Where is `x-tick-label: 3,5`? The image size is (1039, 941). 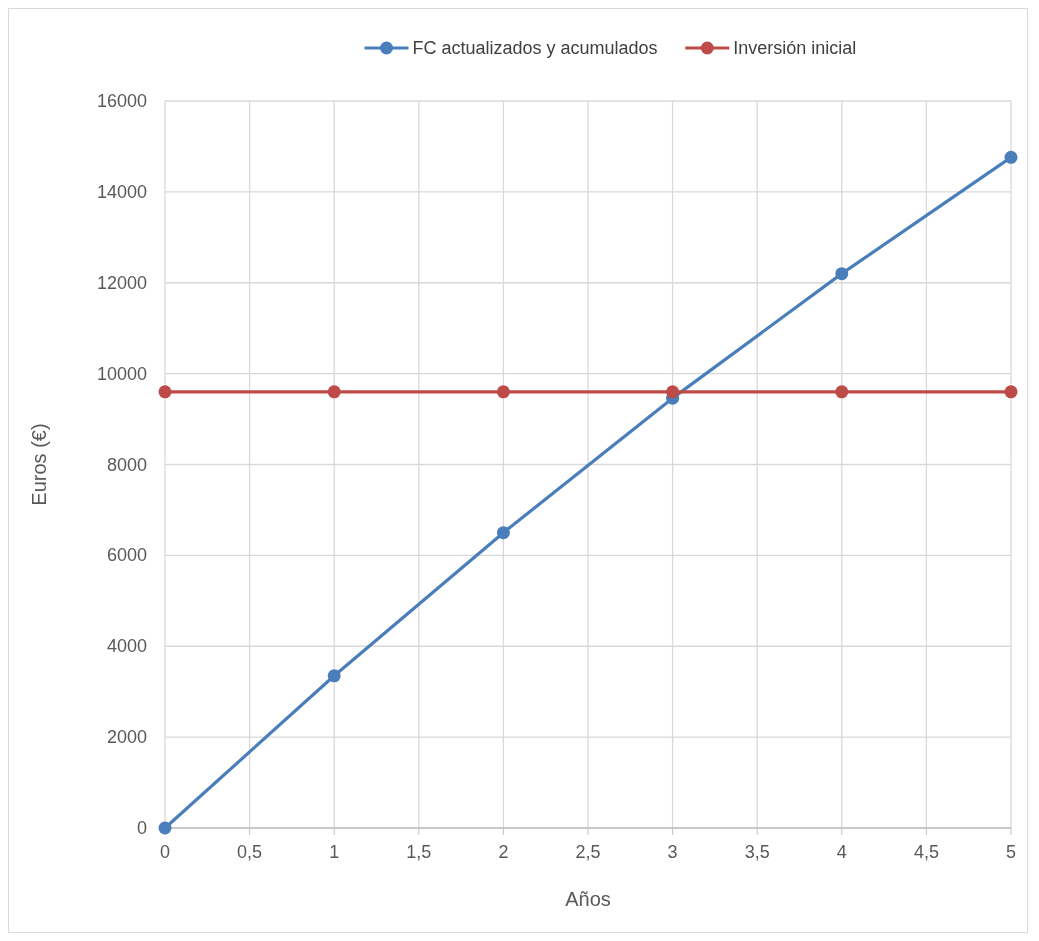 x-tick-label: 3,5 is located at coordinates (757, 852).